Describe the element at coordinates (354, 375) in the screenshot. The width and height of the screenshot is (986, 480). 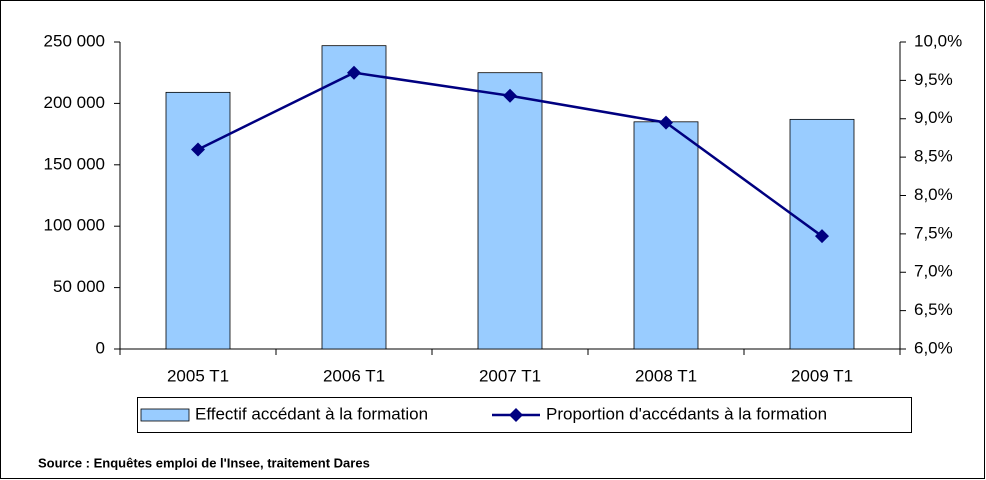
I see `x-tick-label: 2006 T1` at that location.